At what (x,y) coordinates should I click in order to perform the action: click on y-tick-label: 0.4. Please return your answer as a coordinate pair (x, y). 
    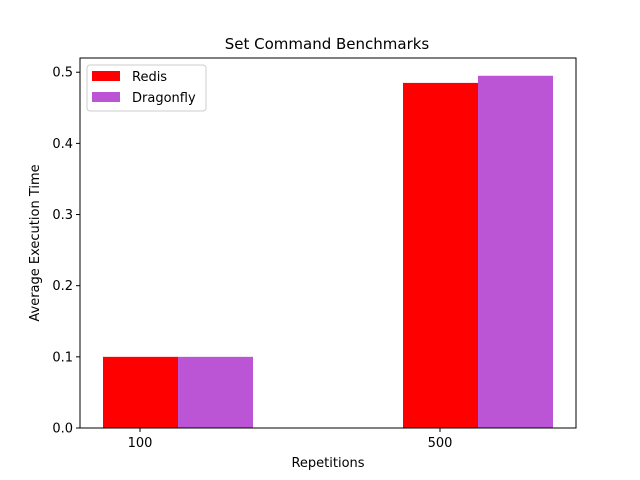
    Looking at the image, I should click on (62, 144).